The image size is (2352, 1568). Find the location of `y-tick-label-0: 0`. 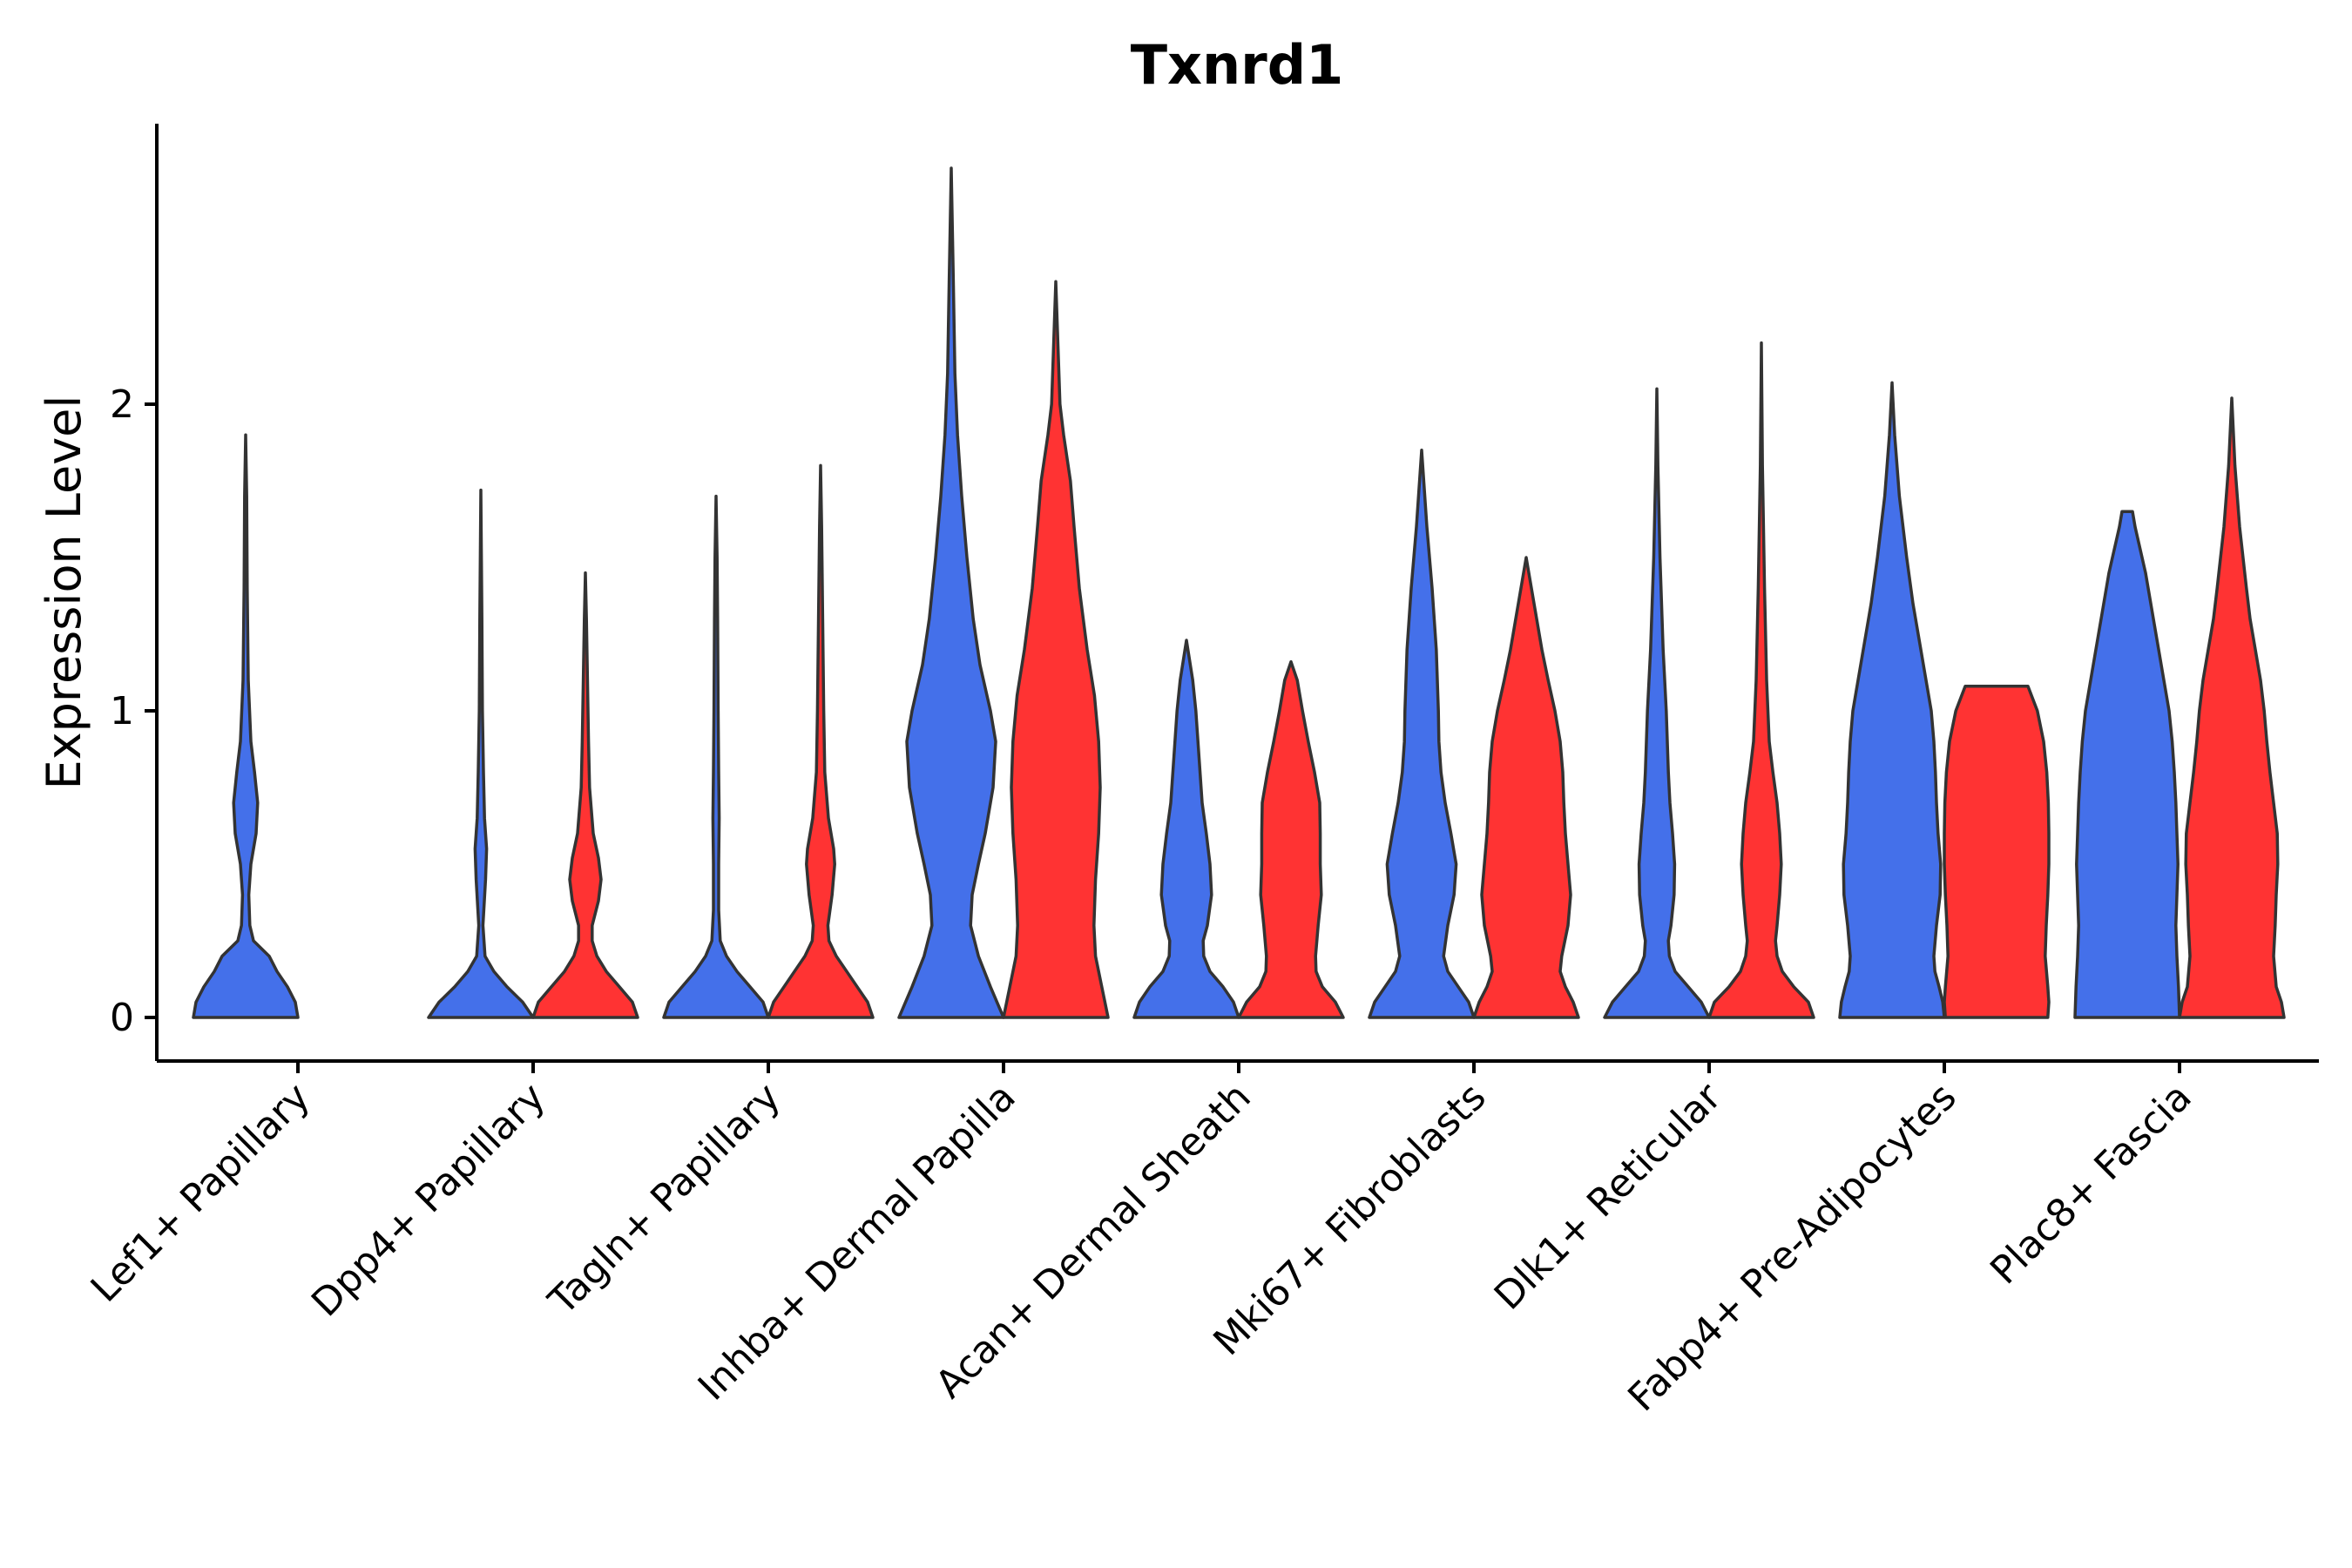

y-tick-label-0: 0 is located at coordinates (122, 1018).